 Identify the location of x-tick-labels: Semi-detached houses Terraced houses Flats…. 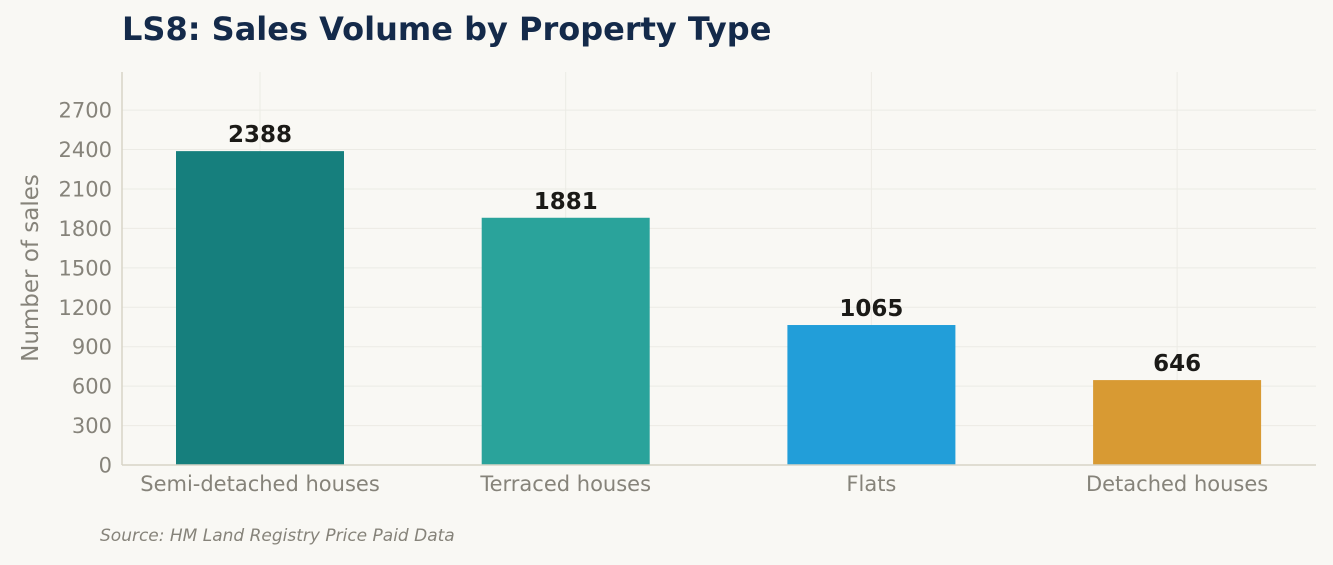
(704, 484).